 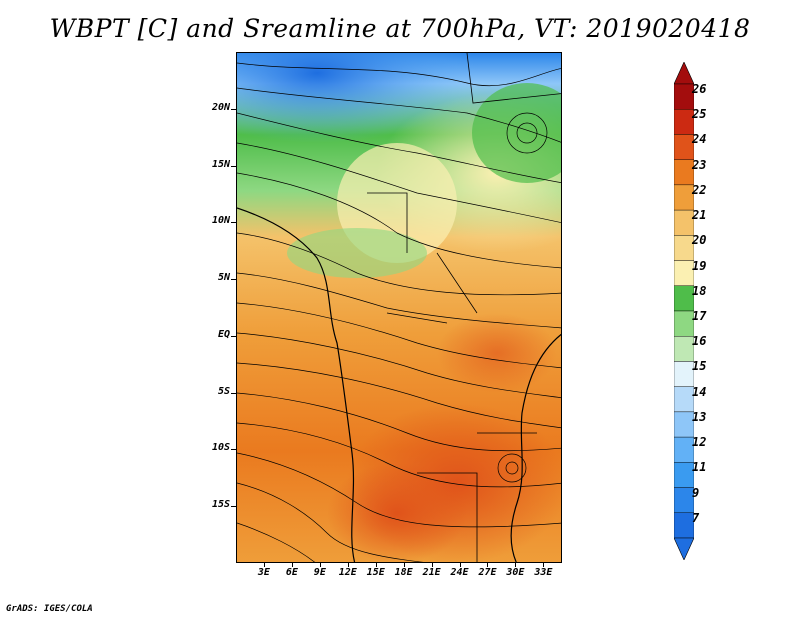 What do you see at coordinates (431, 572) in the screenshot?
I see `lon-tick-label: 21E` at bounding box center [431, 572].